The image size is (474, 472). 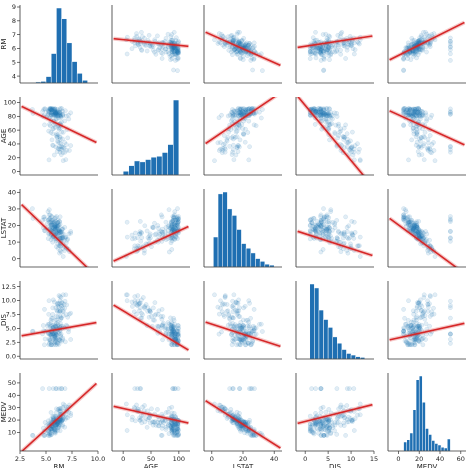 What do you see at coordinates (151, 243) in the screenshot?
I see `regression-group` at bounding box center [151, 243].